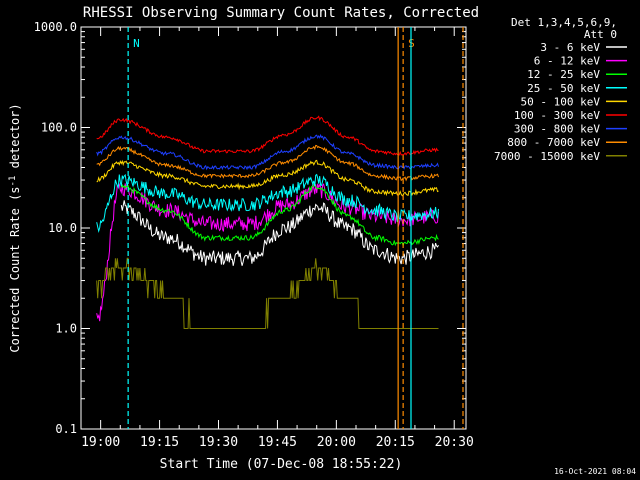  I want to click on legend-label-3: 12 - 25 keV, so click(563, 74).